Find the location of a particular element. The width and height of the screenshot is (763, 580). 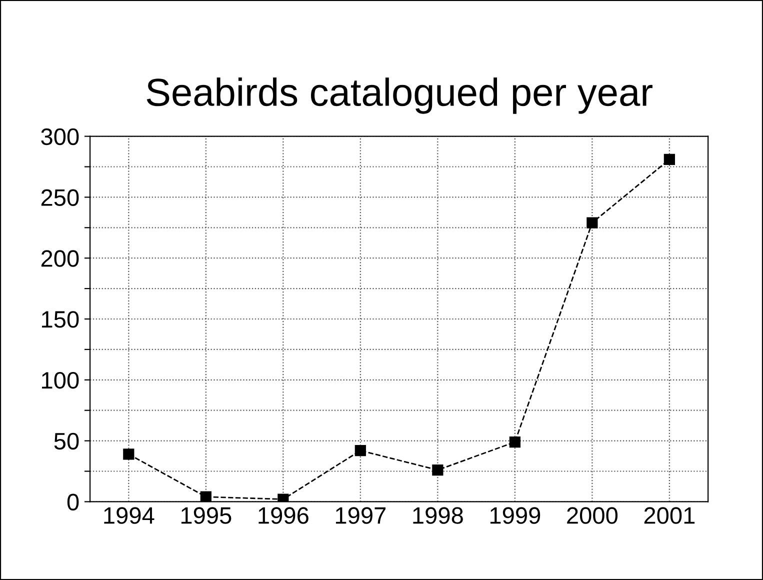

y-tick-label: 50 is located at coordinates (66, 441).